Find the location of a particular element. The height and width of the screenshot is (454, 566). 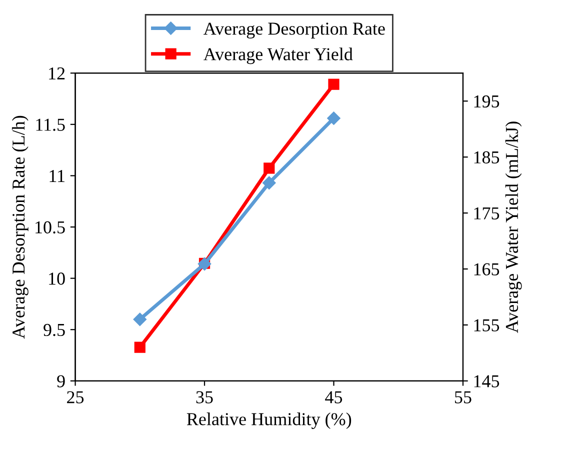

legend-label: Average Water Yield is located at coordinates (278, 56).